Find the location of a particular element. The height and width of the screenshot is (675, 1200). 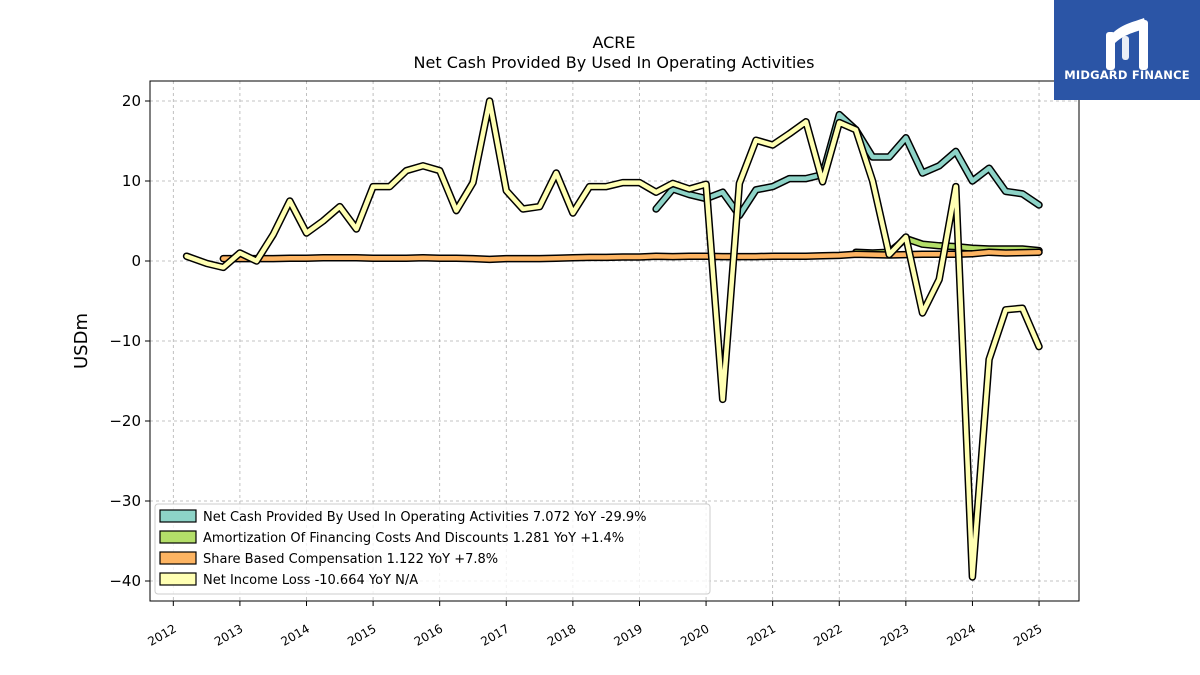

x-tick-label: 2012 is located at coordinates (161, 634).